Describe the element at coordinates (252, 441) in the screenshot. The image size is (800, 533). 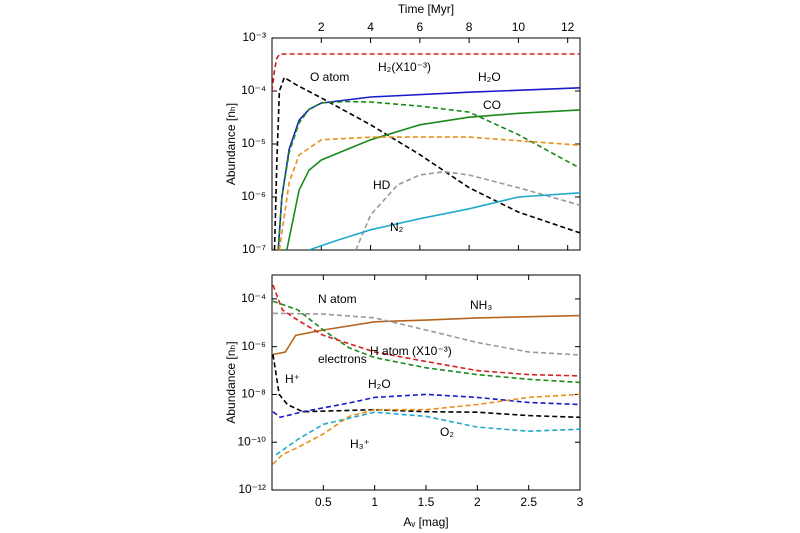
I see `y-tick-label: 10⁻¹⁰` at that location.